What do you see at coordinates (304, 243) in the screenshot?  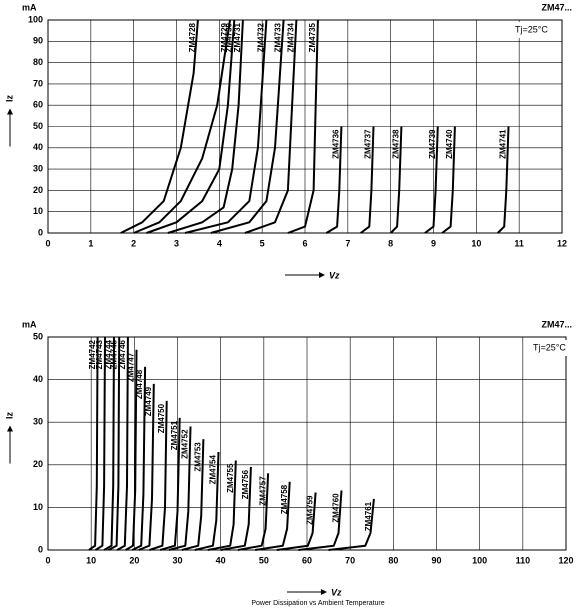 I see `x-tick-label: 6` at bounding box center [304, 243].